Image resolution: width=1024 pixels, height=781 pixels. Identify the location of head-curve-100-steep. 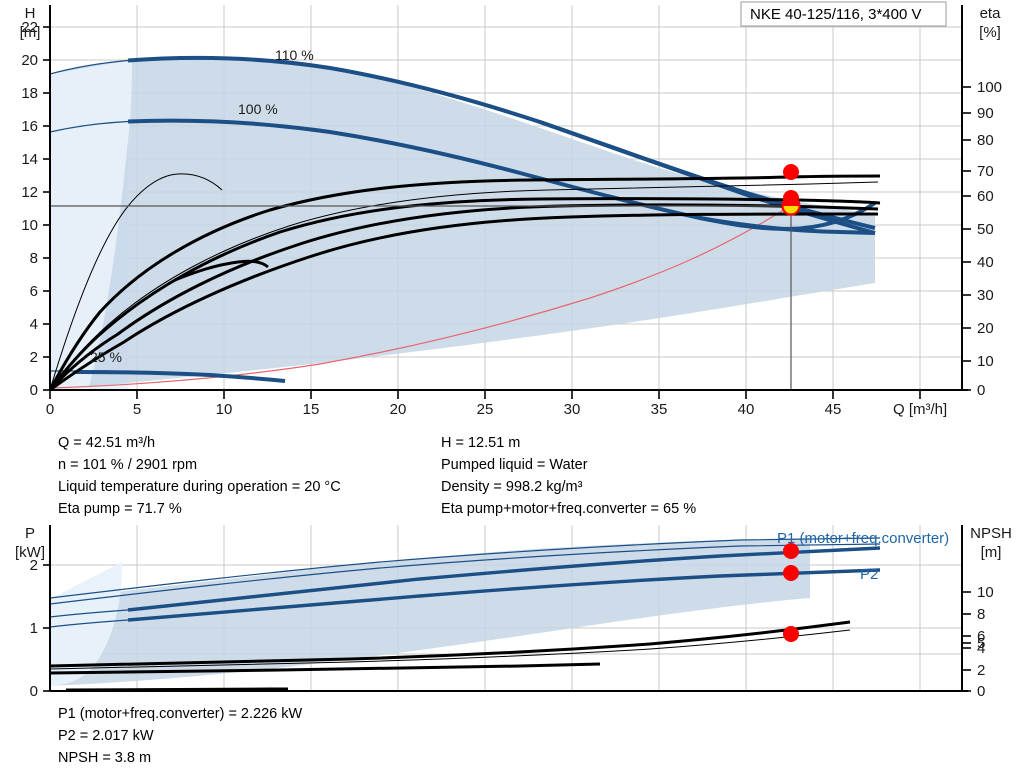
(707, 175).